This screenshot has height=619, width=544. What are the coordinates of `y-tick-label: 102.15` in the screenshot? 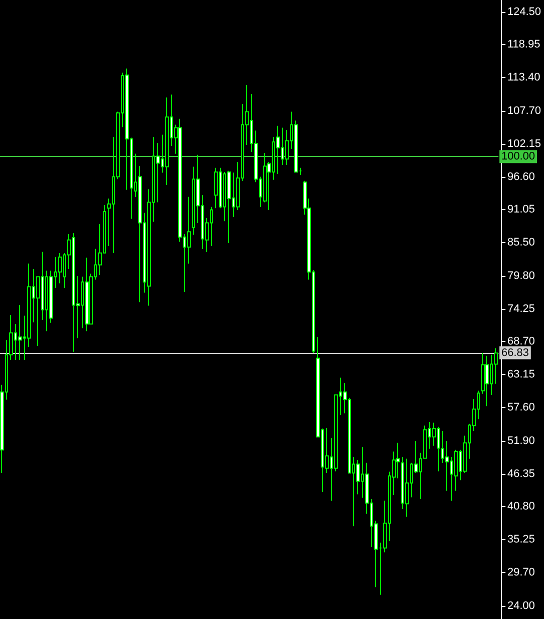 It's located at (524, 144).